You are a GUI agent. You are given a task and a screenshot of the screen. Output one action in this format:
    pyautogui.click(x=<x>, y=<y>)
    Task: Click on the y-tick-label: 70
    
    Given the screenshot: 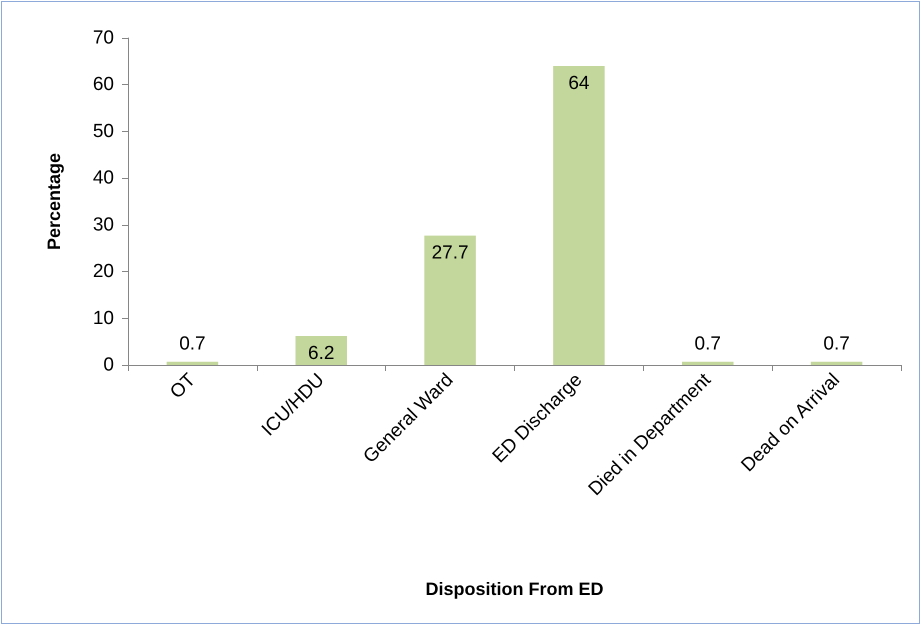 What is the action you would take?
    pyautogui.click(x=103, y=38)
    